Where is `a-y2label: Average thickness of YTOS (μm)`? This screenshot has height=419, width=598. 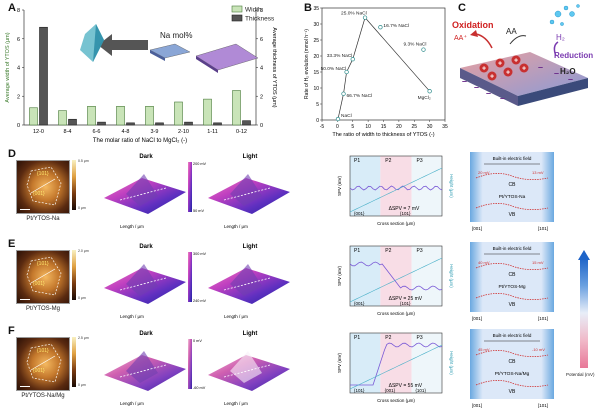 a-y2label: Average thickness of YTOS (μm) is located at coordinates (274, 67).